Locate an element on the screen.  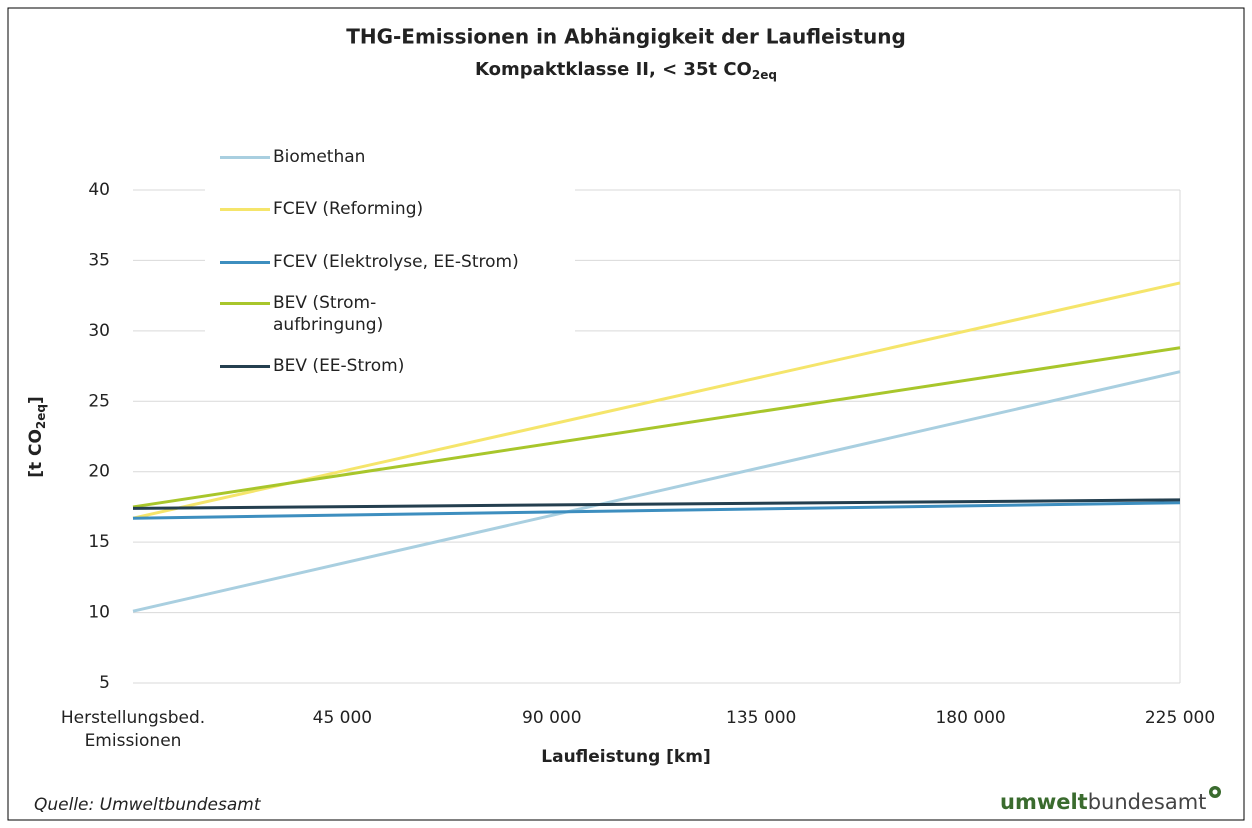
y-label-sub: 2eq is located at coordinates (41, 416).